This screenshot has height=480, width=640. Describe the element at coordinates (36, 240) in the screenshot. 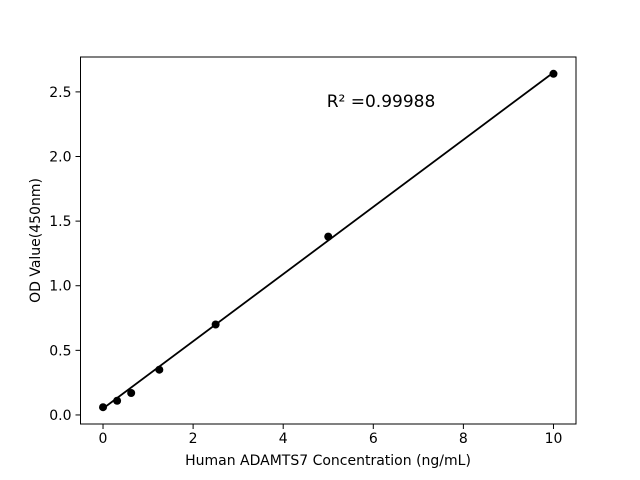

I see `y-axis-label: OD Value(450nm)` at that location.